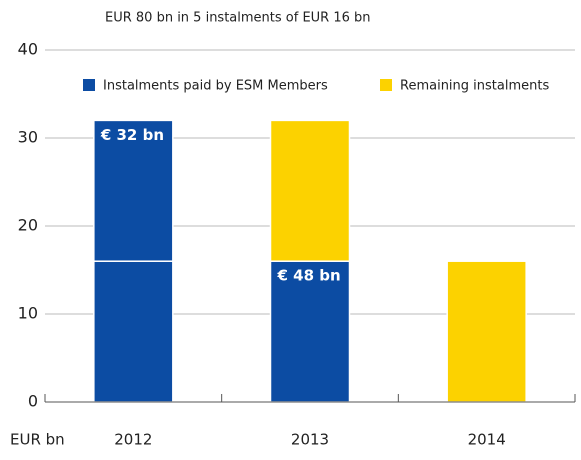  I want to click on legend-label: Remaining instalments, so click(474, 86).